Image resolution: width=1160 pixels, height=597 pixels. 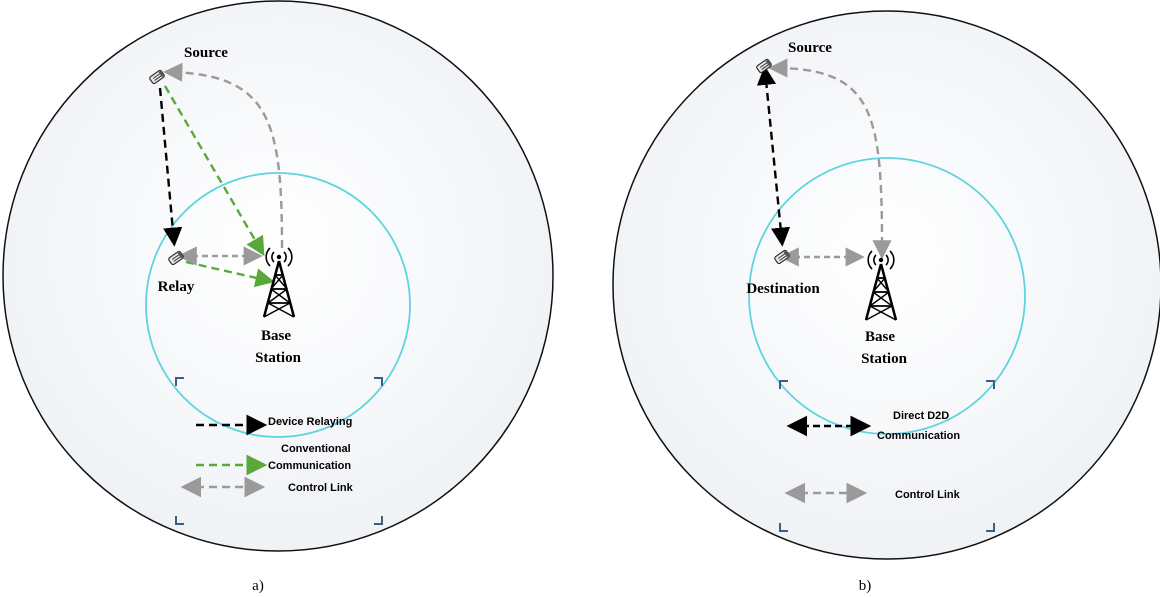 What do you see at coordinates (214, 171) in the screenshot?
I see `conventional-arrow-source-bs` at bounding box center [214, 171].